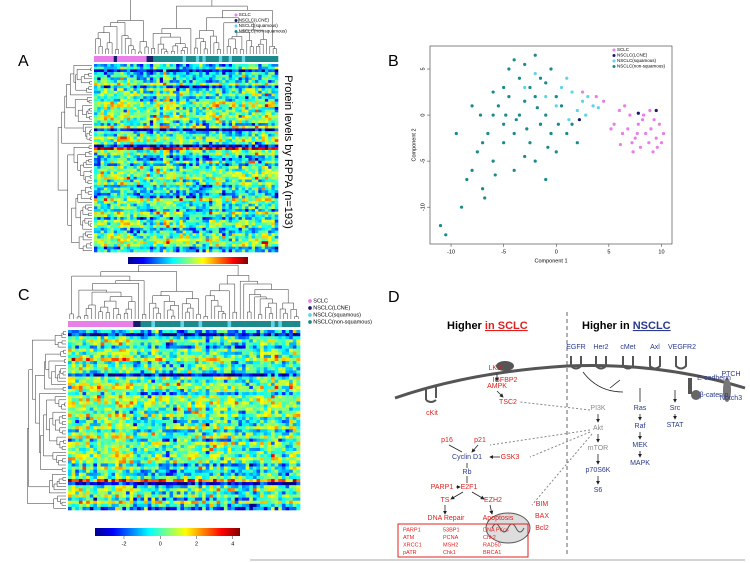  I want to click on arrow, so click(681, 363).